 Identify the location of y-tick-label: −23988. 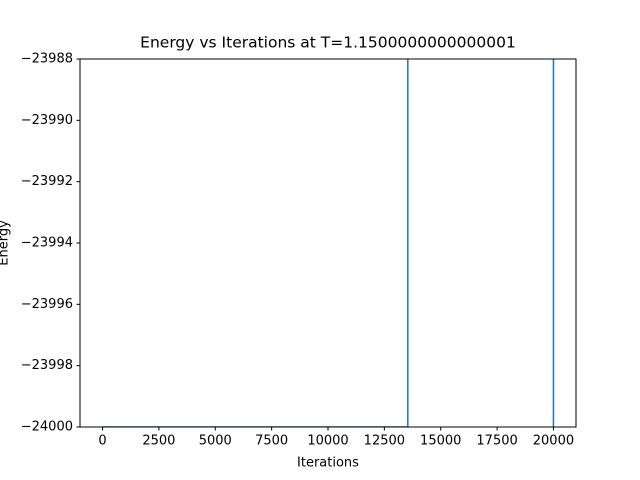
(47, 59).